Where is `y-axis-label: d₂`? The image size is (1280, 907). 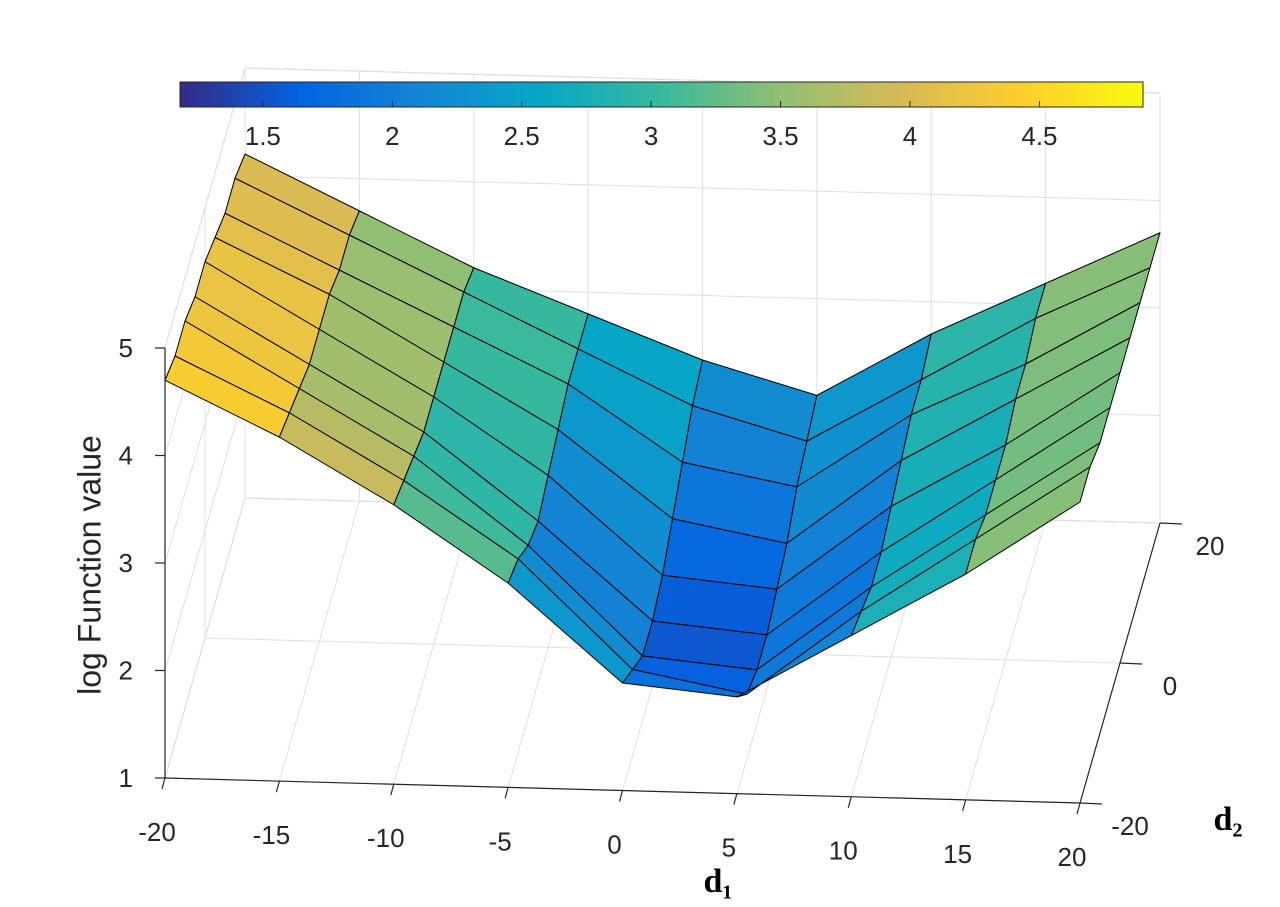 y-axis-label: d₂ is located at coordinates (1227, 819).